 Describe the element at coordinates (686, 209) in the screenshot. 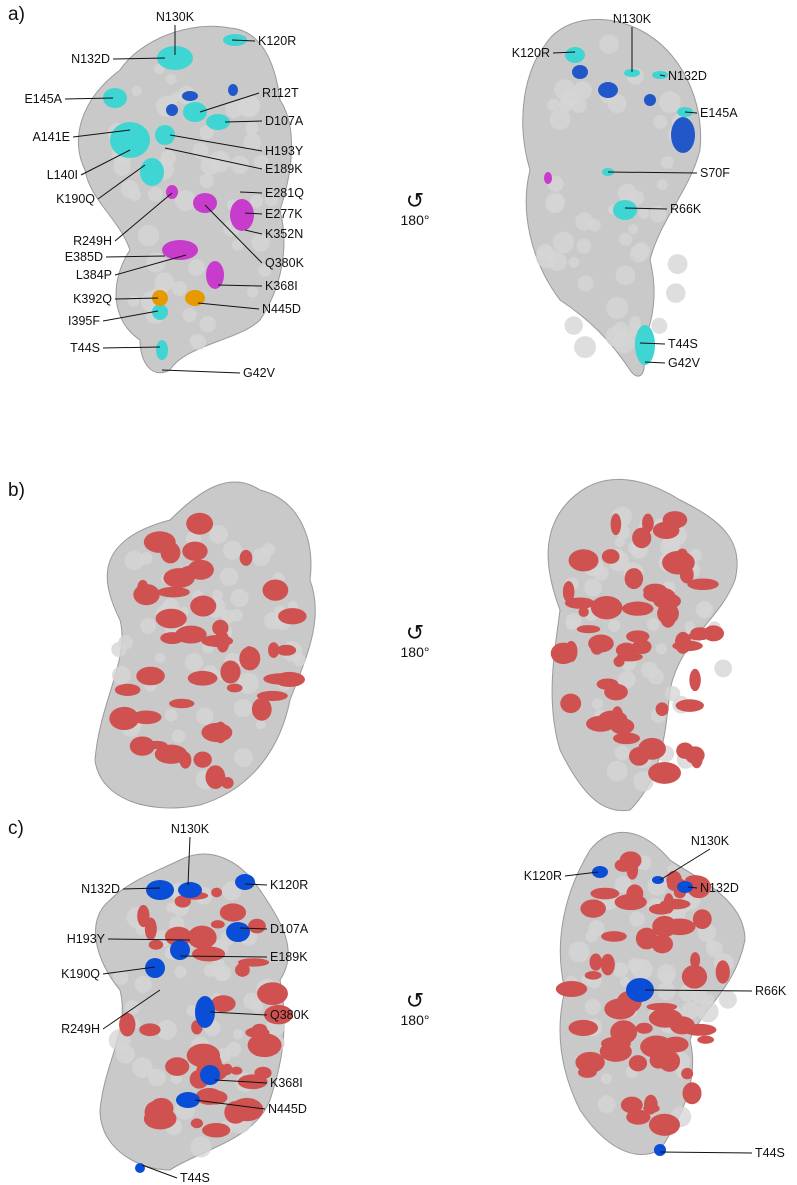

I see `mutation-label: R66K` at that location.